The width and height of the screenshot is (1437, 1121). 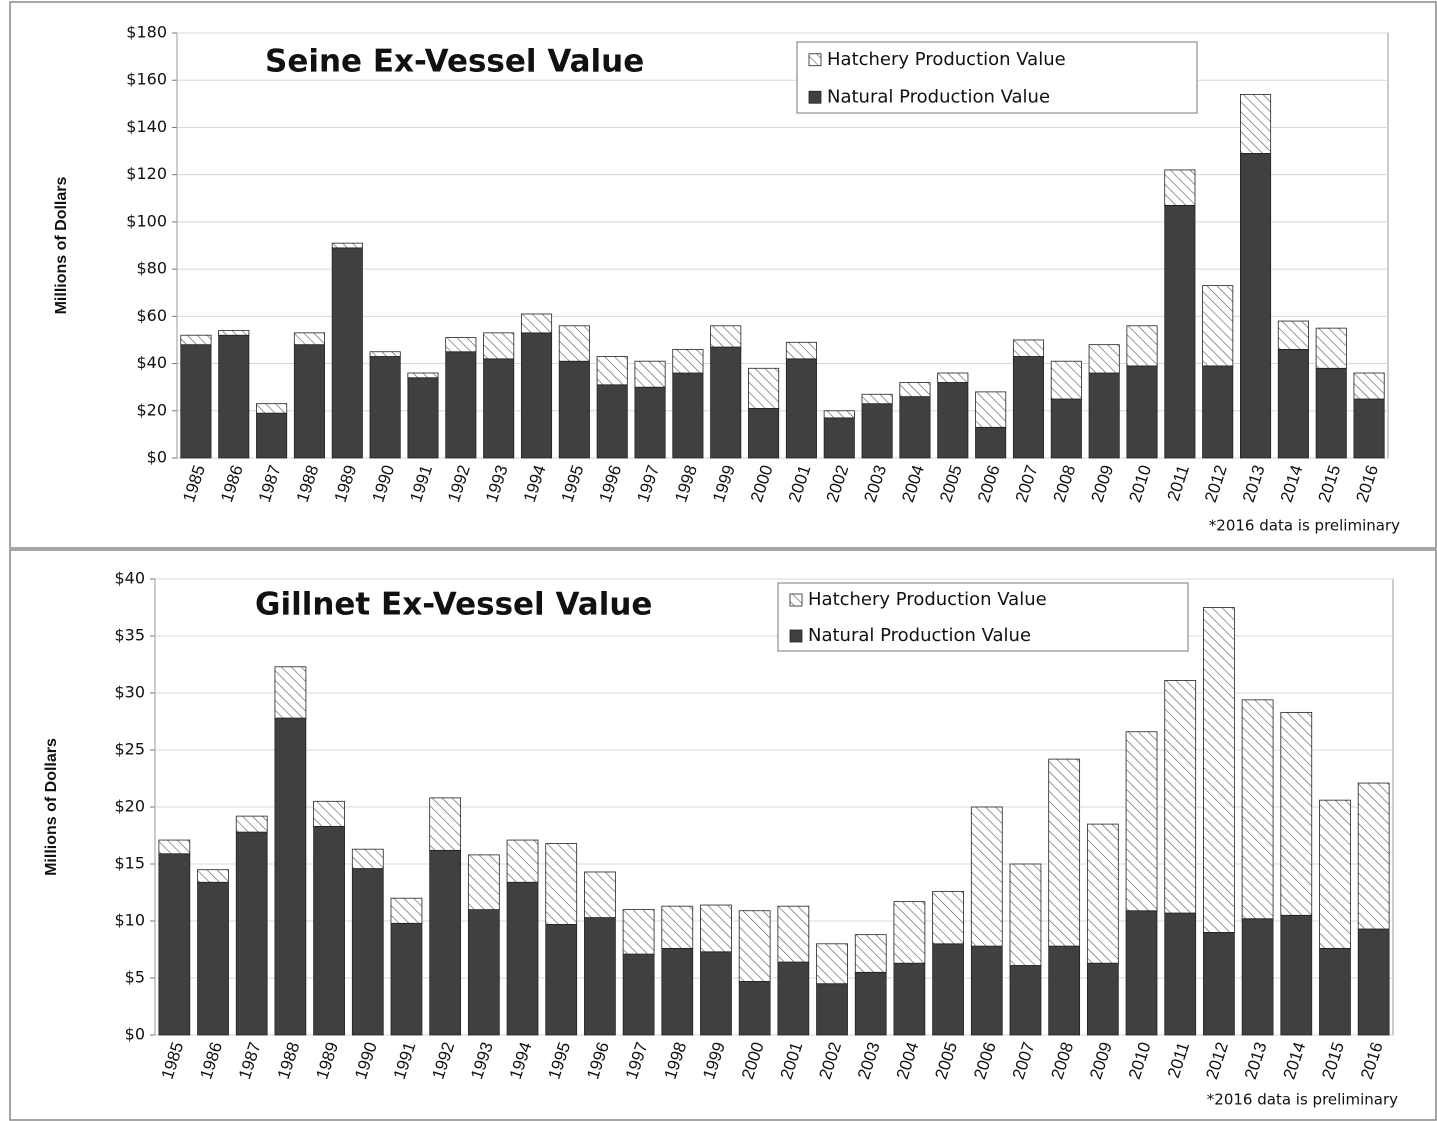 What do you see at coordinates (135, 1034) in the screenshot?
I see `y-tick-label: $0` at bounding box center [135, 1034].